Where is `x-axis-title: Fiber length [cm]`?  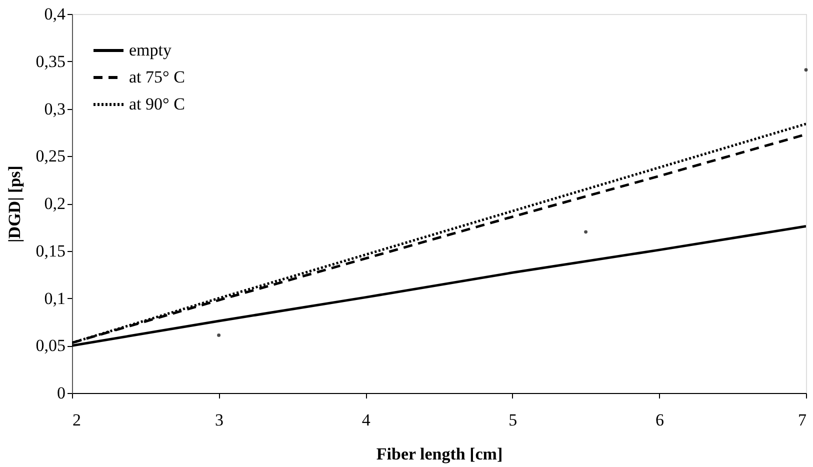
x-axis-title: Fiber length [cm] is located at coordinates (439, 454).